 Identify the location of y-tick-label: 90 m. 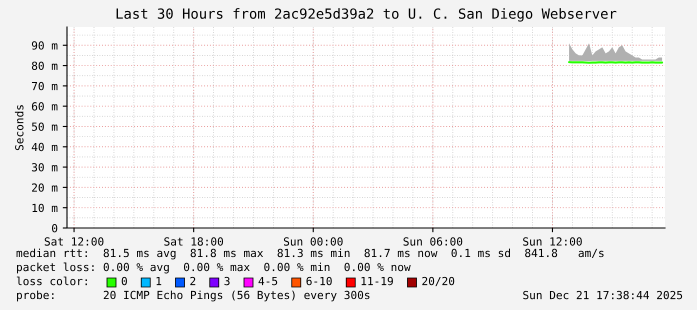
(45, 45).